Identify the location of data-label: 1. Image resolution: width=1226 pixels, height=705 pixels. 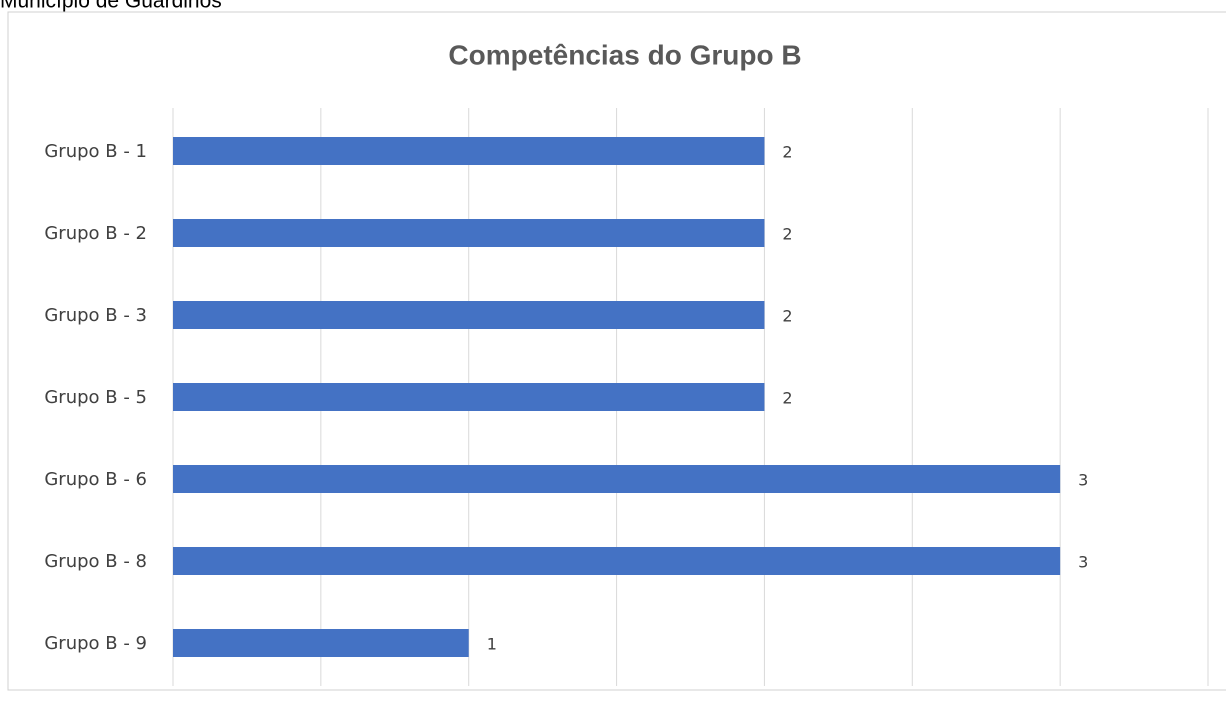
(492, 644).